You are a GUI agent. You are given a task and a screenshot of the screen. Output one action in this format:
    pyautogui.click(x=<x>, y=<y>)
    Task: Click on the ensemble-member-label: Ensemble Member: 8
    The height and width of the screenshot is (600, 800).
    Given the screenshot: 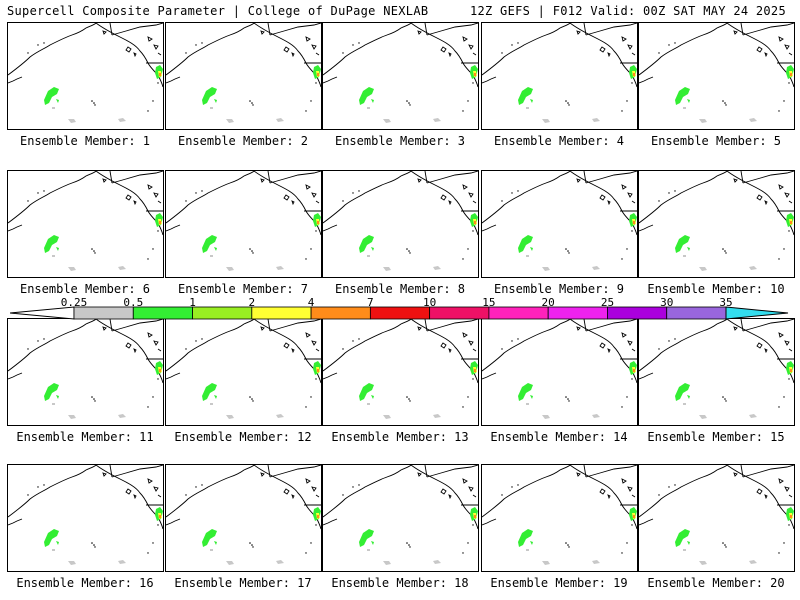 What is the action you would take?
    pyautogui.click(x=400, y=289)
    